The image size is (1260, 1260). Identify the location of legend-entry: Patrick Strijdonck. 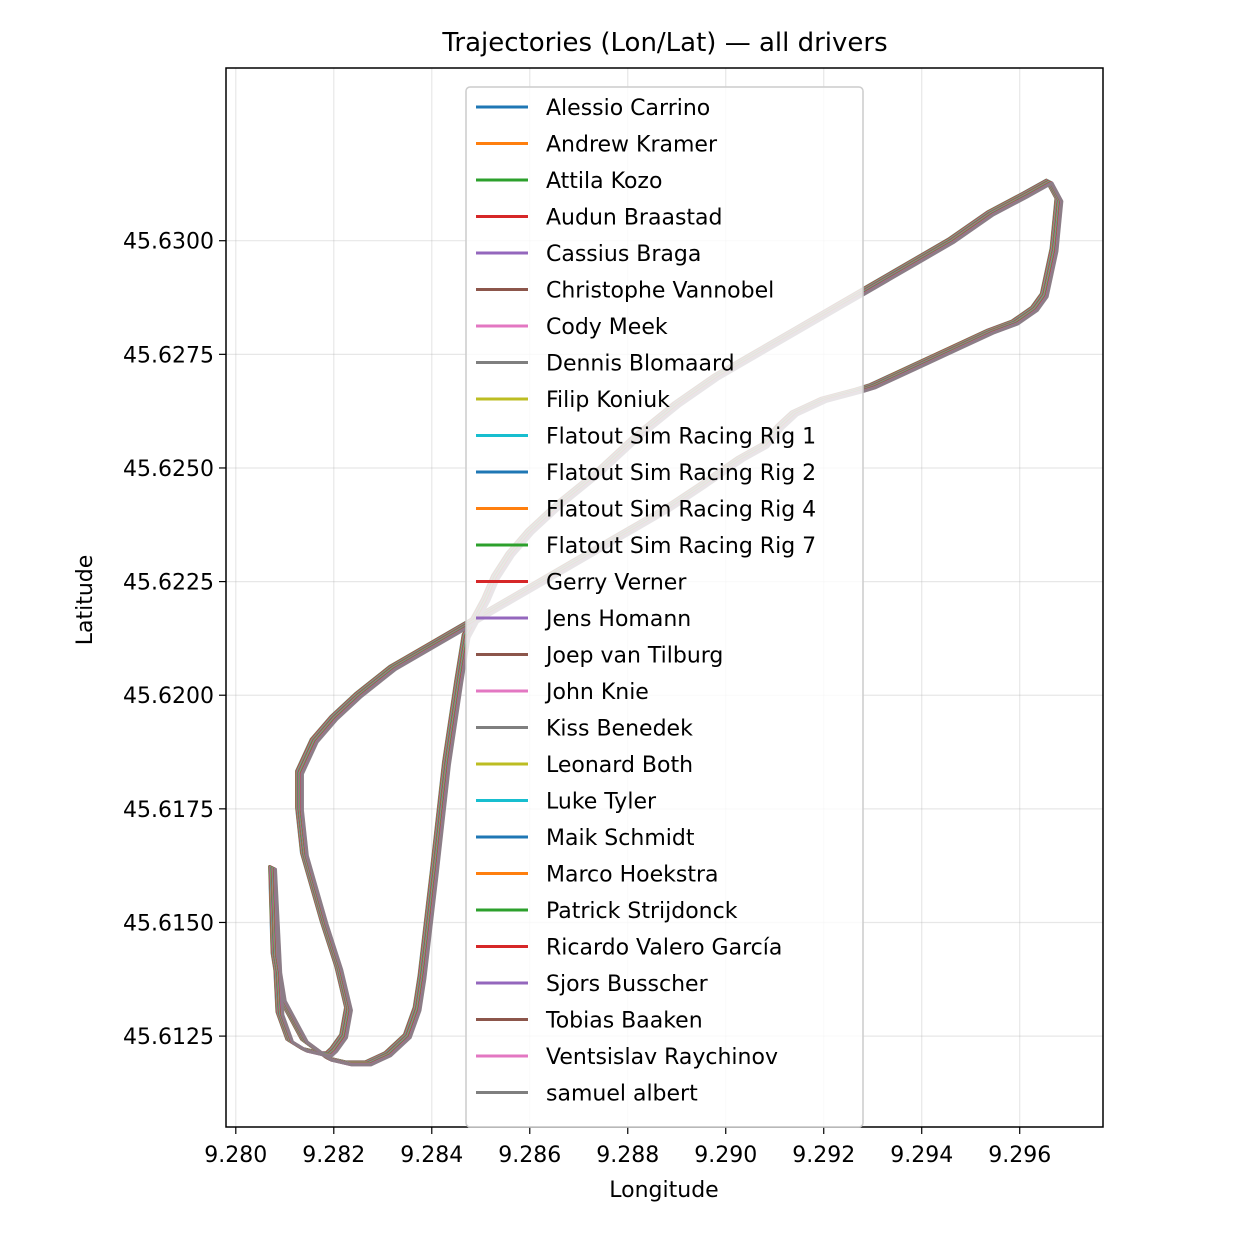
(607, 911).